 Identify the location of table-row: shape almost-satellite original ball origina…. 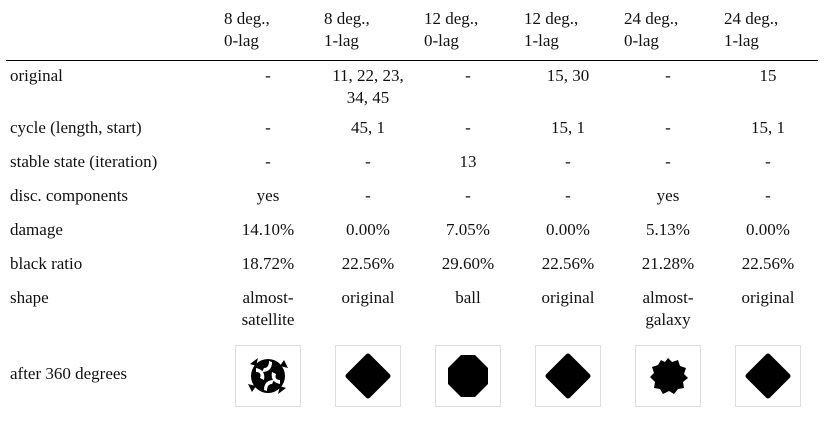
(412, 309).